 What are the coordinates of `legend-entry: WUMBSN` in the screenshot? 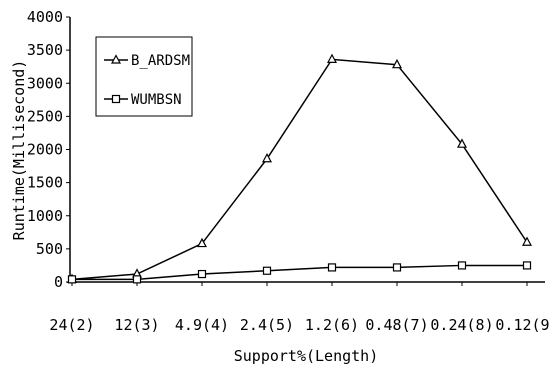 It's located at (143, 100).